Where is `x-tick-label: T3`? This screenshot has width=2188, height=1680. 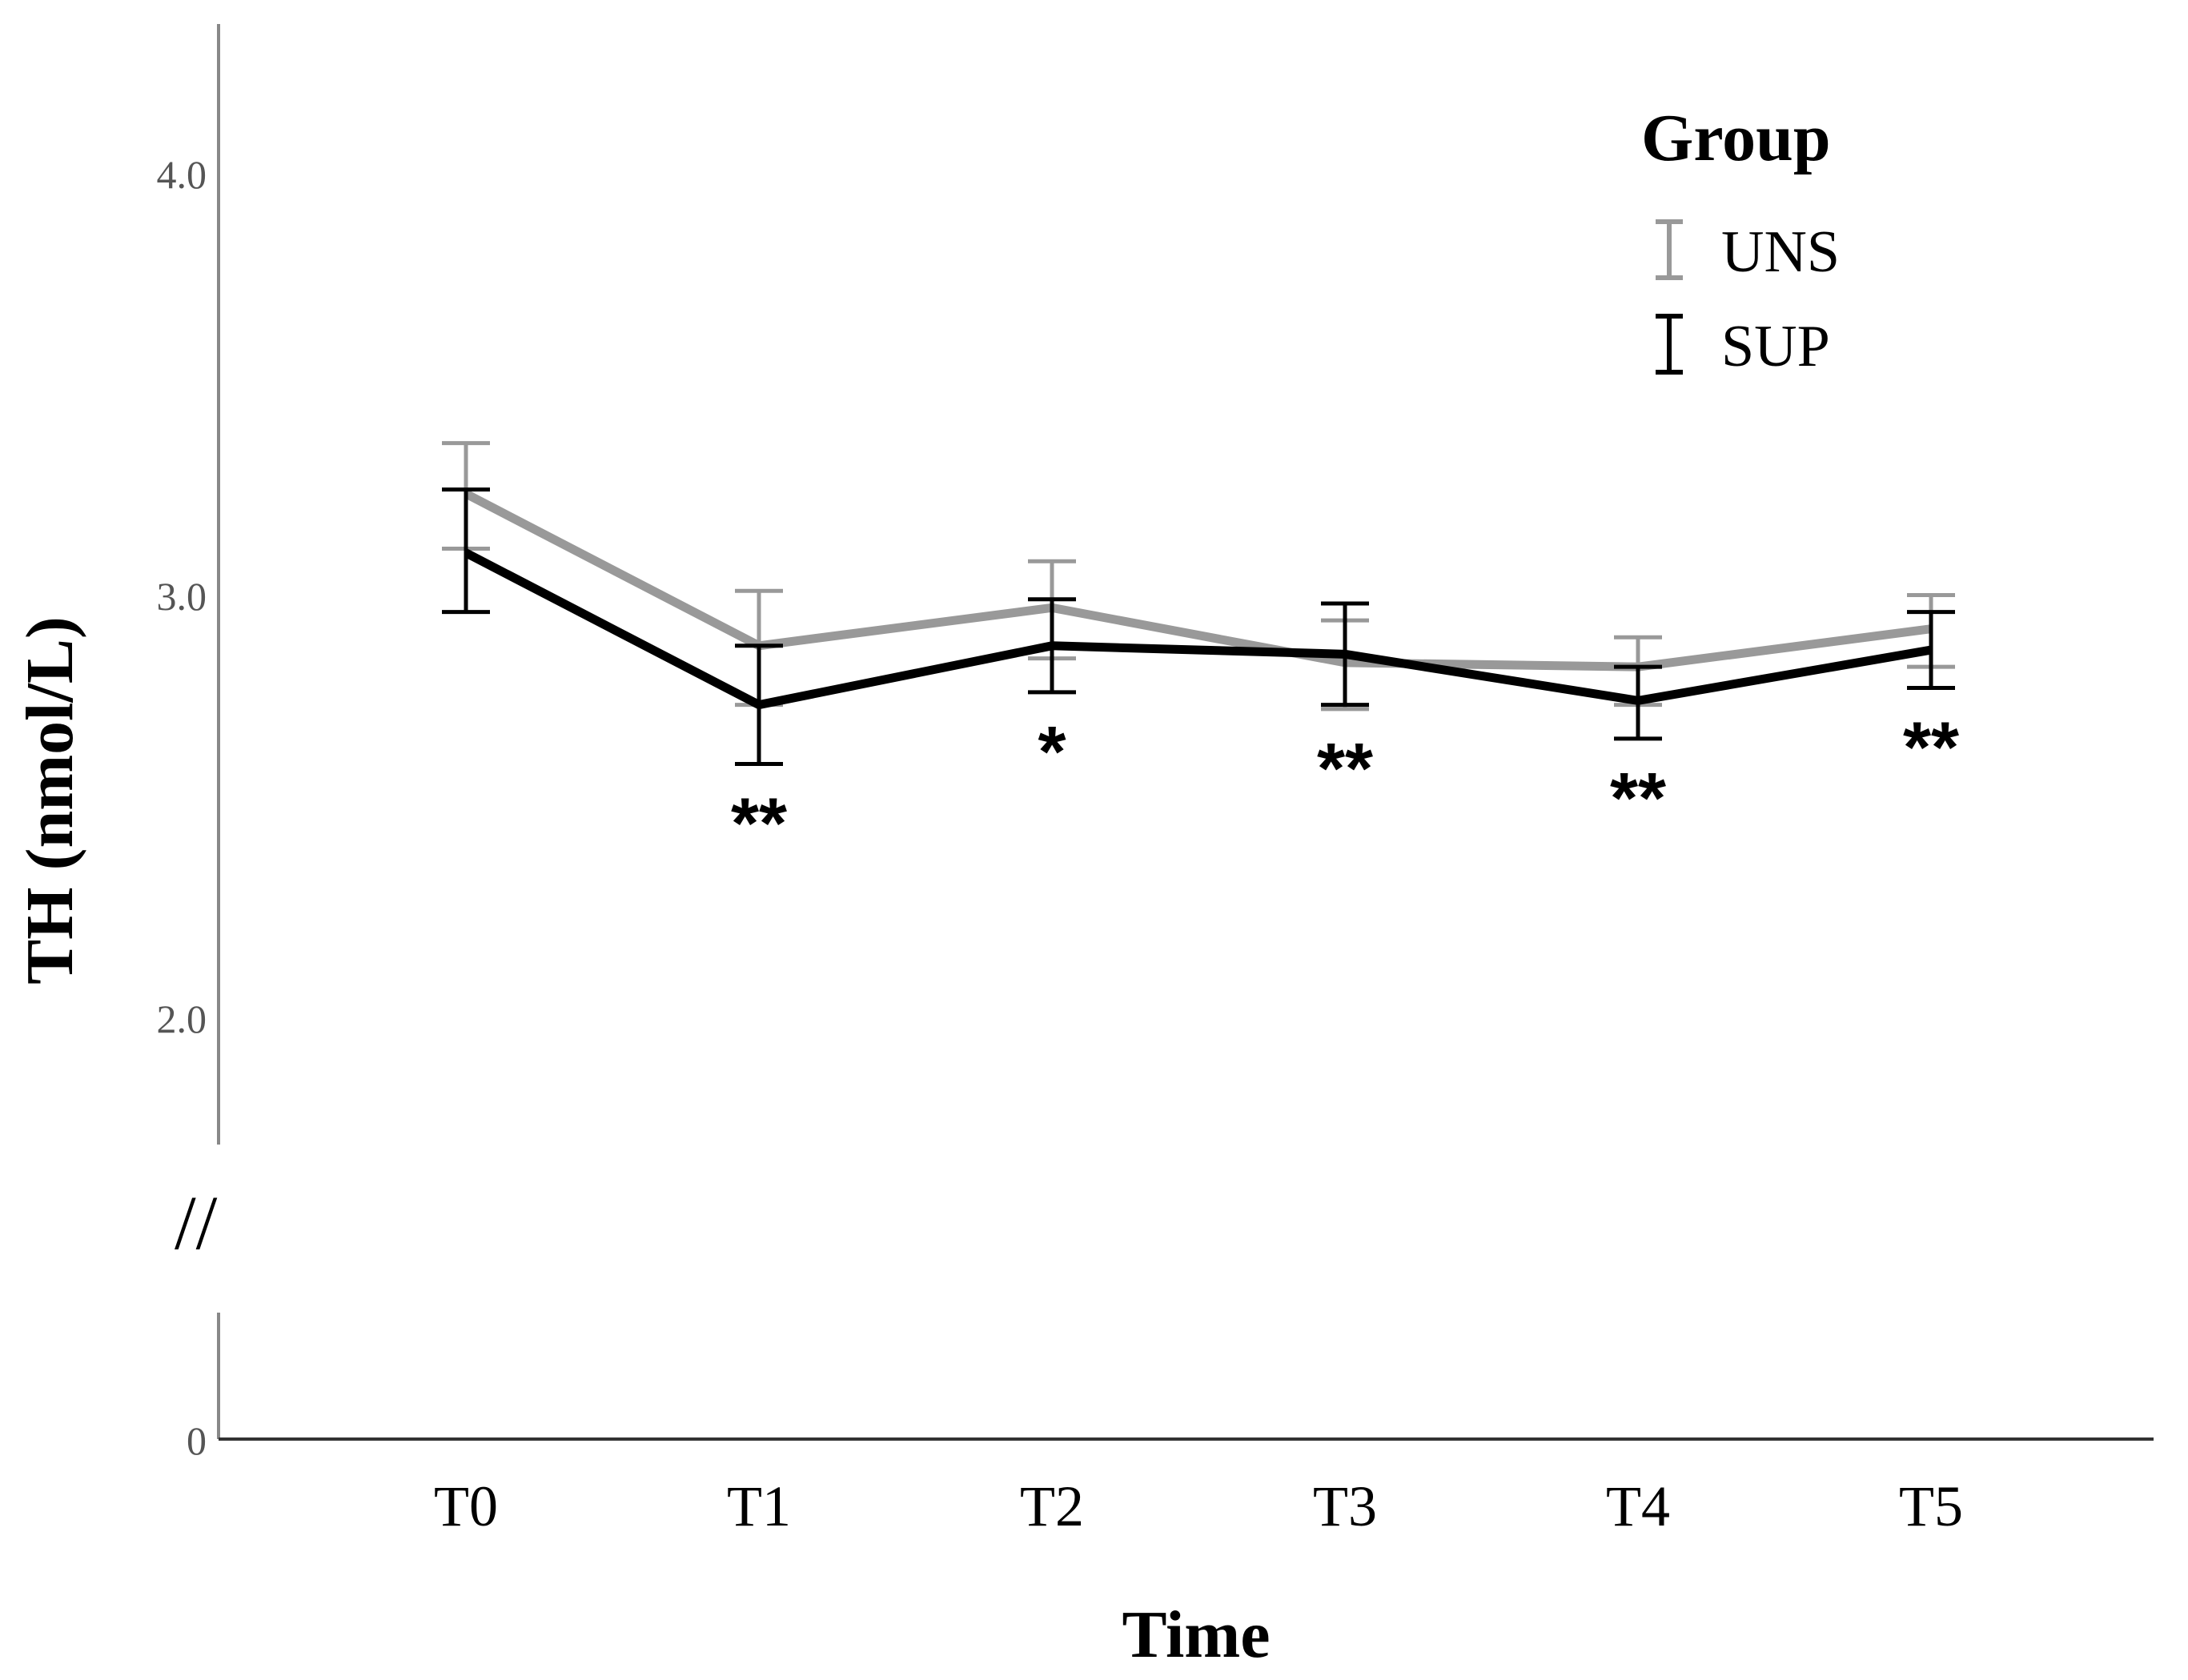 x-tick-label: T3 is located at coordinates (1345, 1506).